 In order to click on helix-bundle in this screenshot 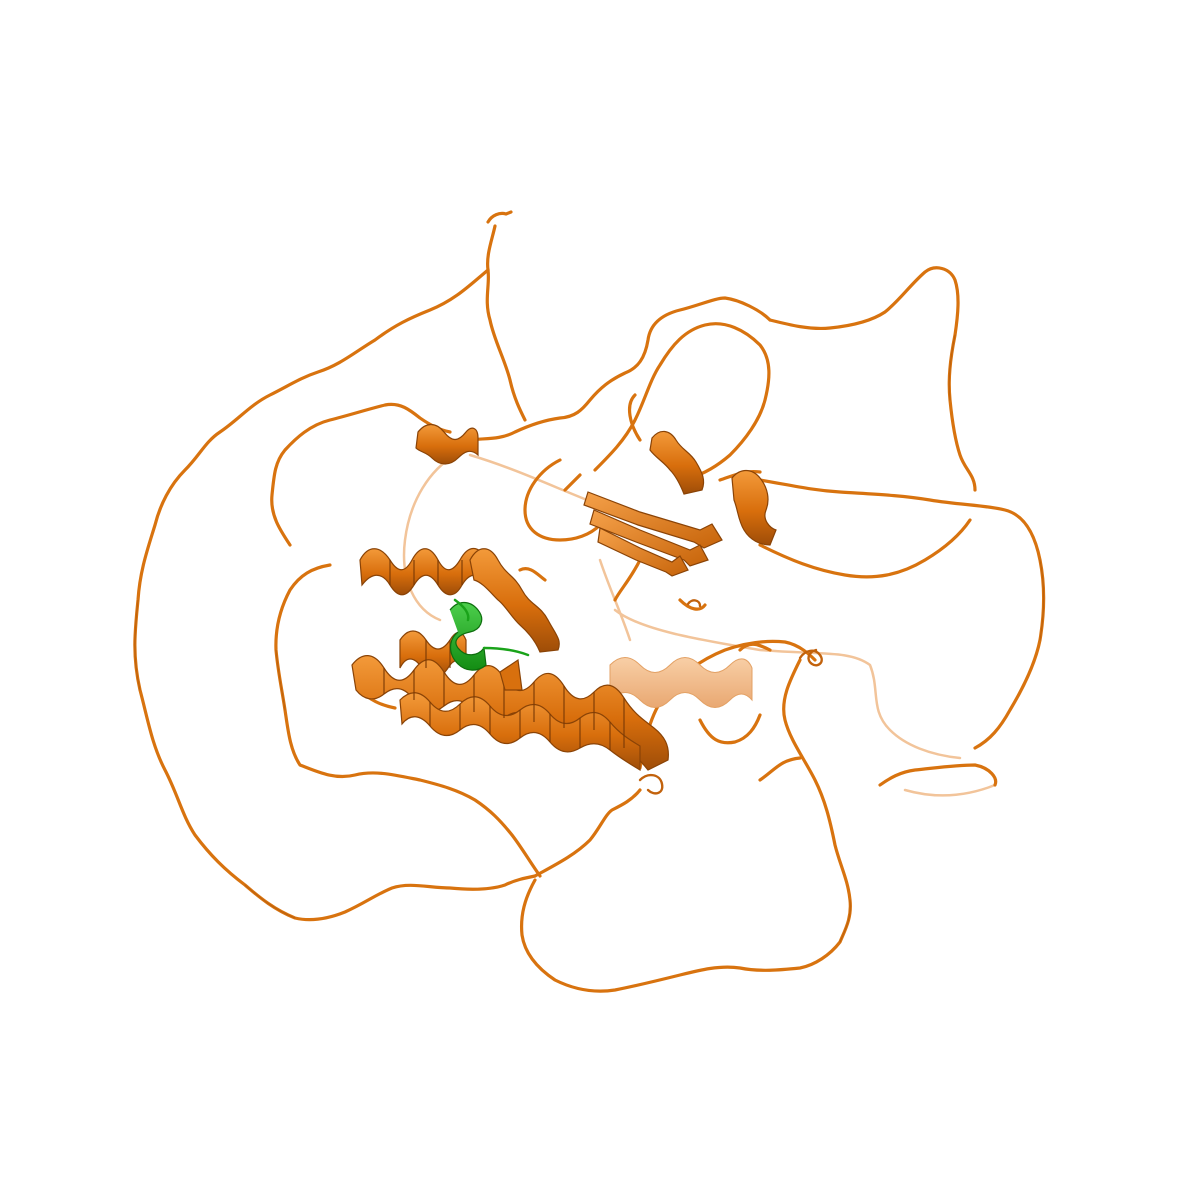, I will do `click(510, 659)`.